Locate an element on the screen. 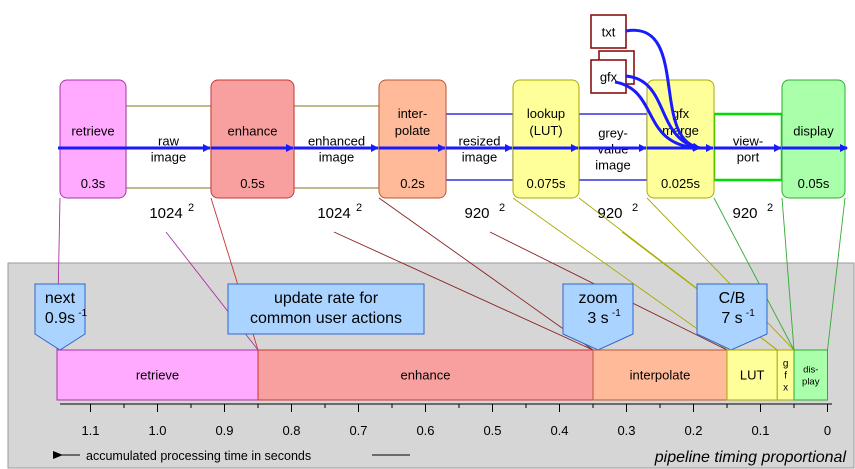 Image resolution: width=855 pixels, height=469 pixels. axis-label: accumulated processing time in seconds is located at coordinates (198, 456).